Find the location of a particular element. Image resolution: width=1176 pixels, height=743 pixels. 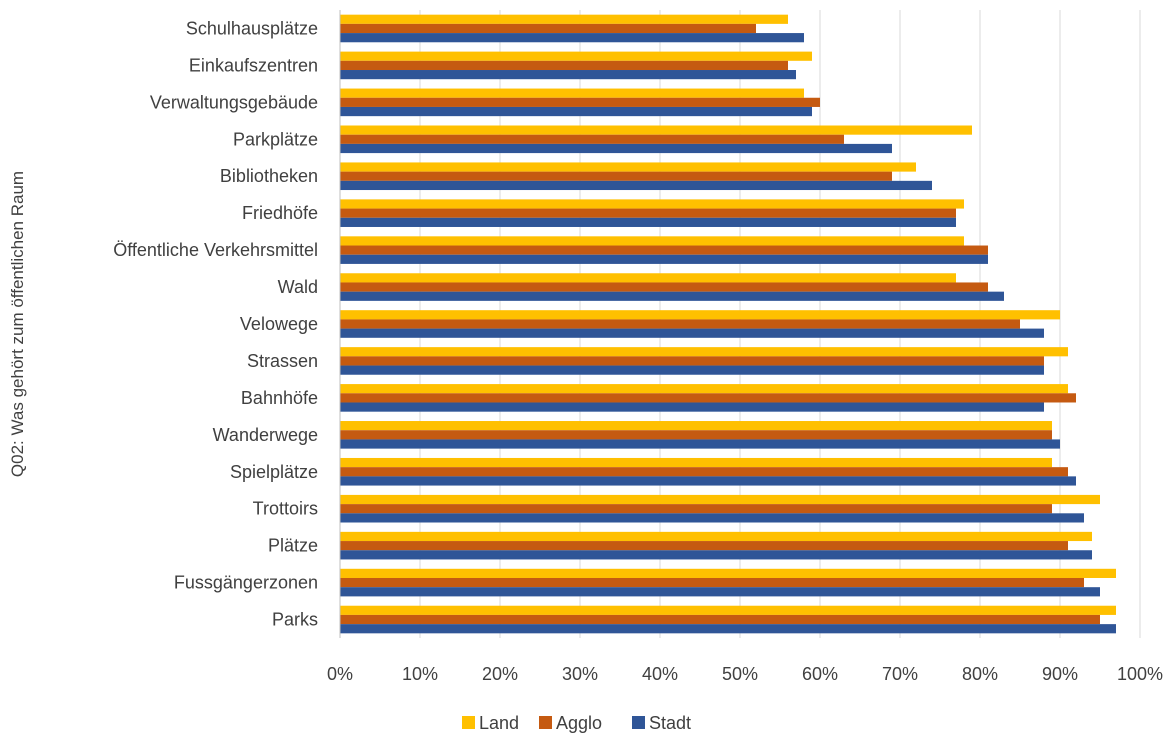

category-label-trottoirs: Trottoirs is located at coordinates (285, 509).